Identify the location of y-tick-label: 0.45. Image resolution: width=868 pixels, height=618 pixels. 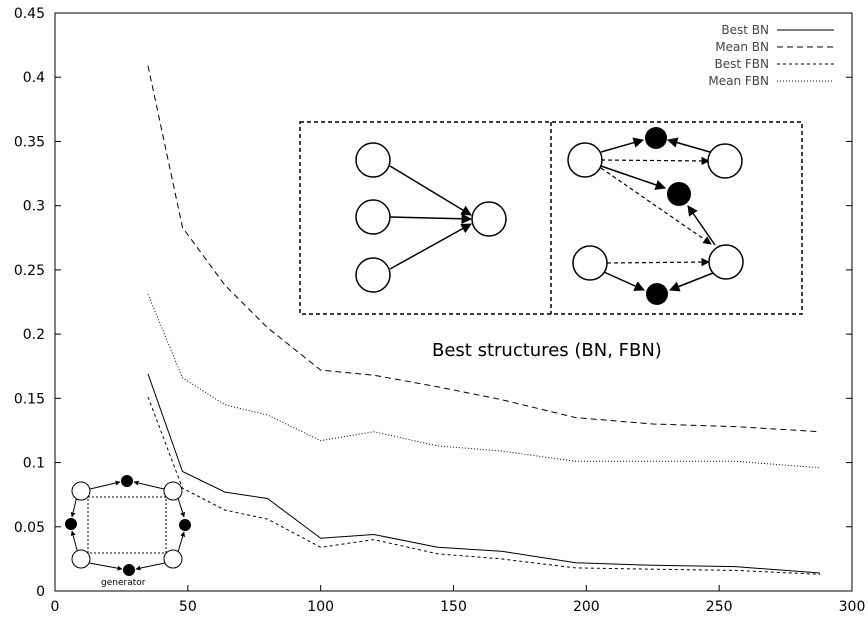
(29, 14).